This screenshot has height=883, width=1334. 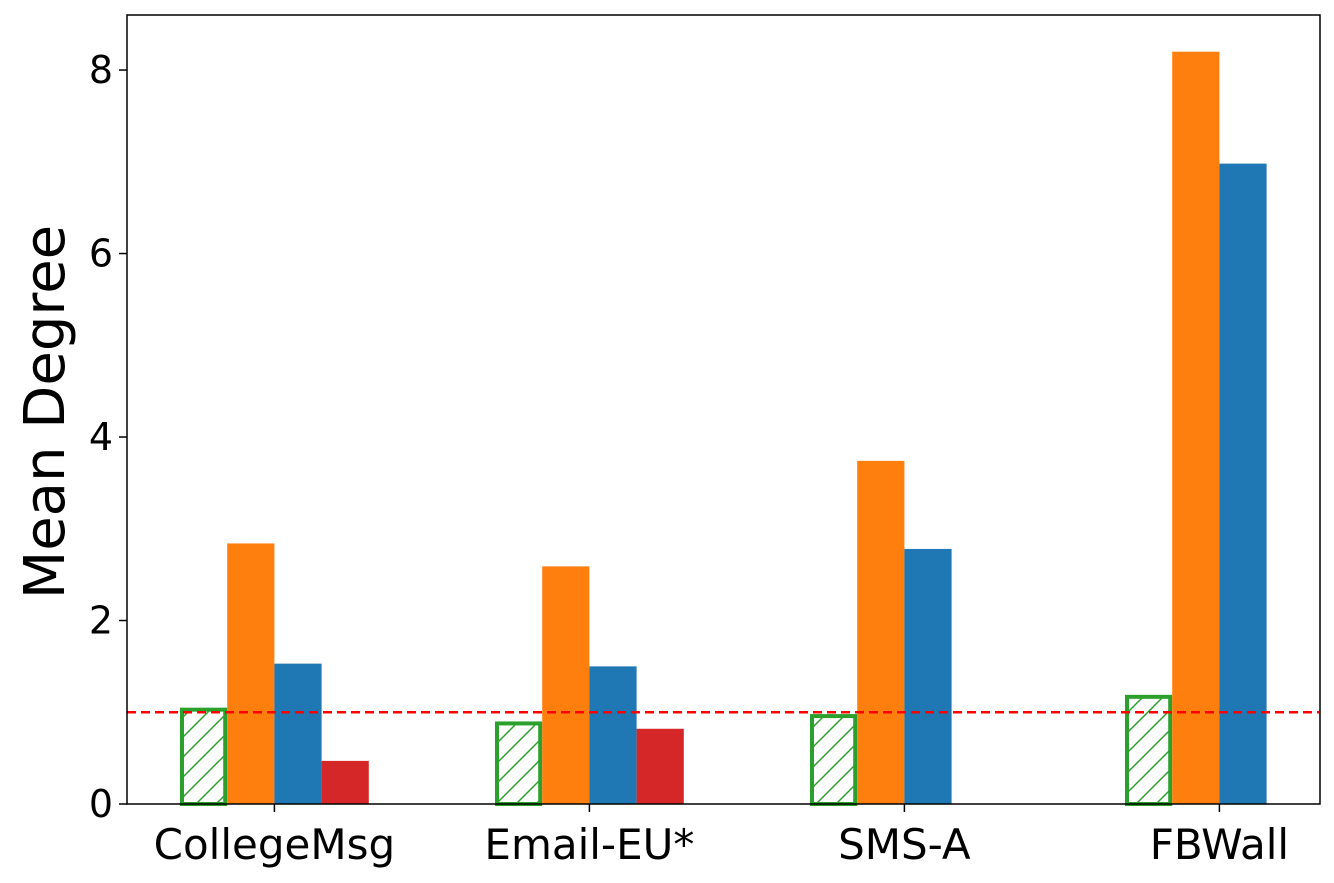 I want to click on x-tick-label: SMS-A, so click(x=904, y=844).